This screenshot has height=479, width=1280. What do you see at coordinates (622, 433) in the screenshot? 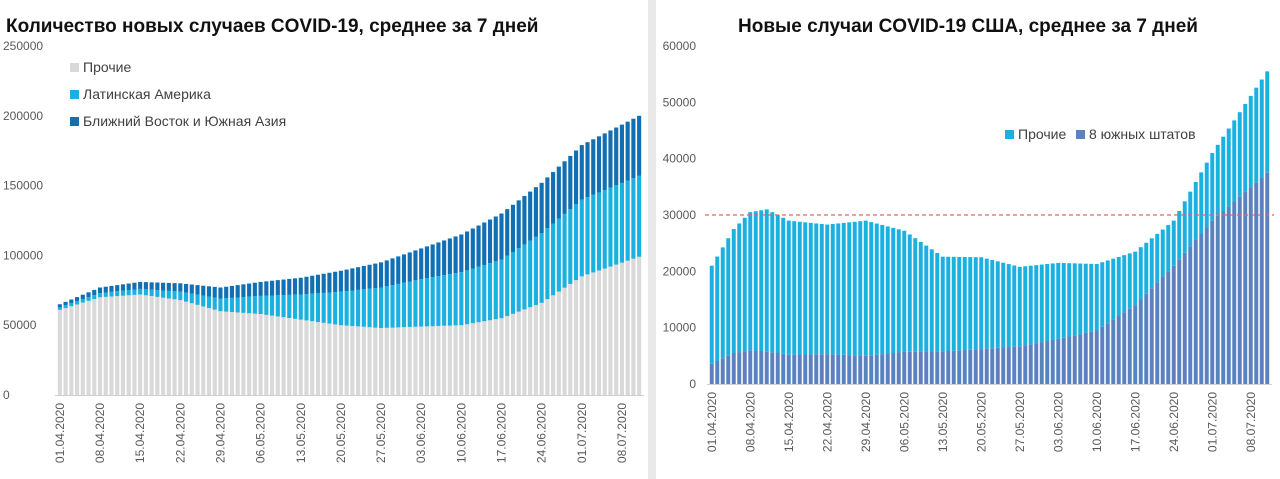
I see `x-tick-label: 08.07.2020` at bounding box center [622, 433].